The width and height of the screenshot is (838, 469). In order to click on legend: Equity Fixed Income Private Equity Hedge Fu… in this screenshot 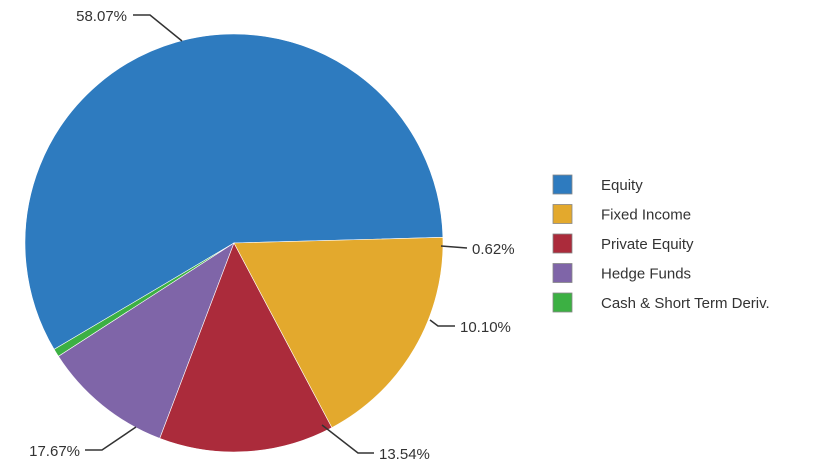, I will do `click(661, 243)`.